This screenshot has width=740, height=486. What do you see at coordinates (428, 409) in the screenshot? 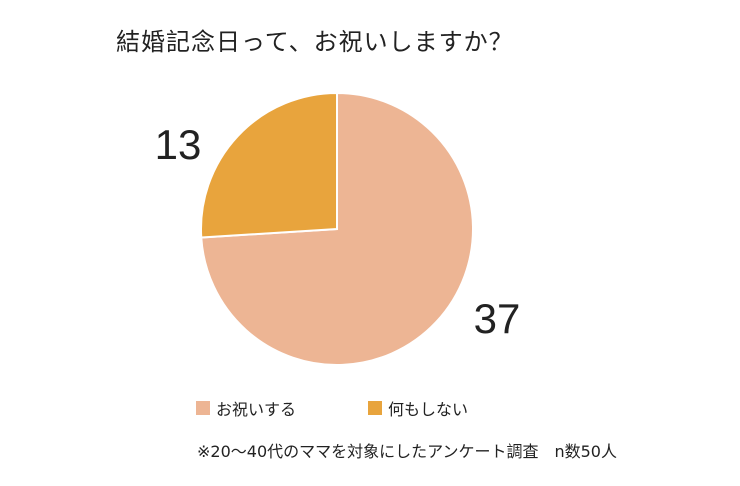
I see `legend-label-nanimo-shinai: 何もしない` at bounding box center [428, 409].